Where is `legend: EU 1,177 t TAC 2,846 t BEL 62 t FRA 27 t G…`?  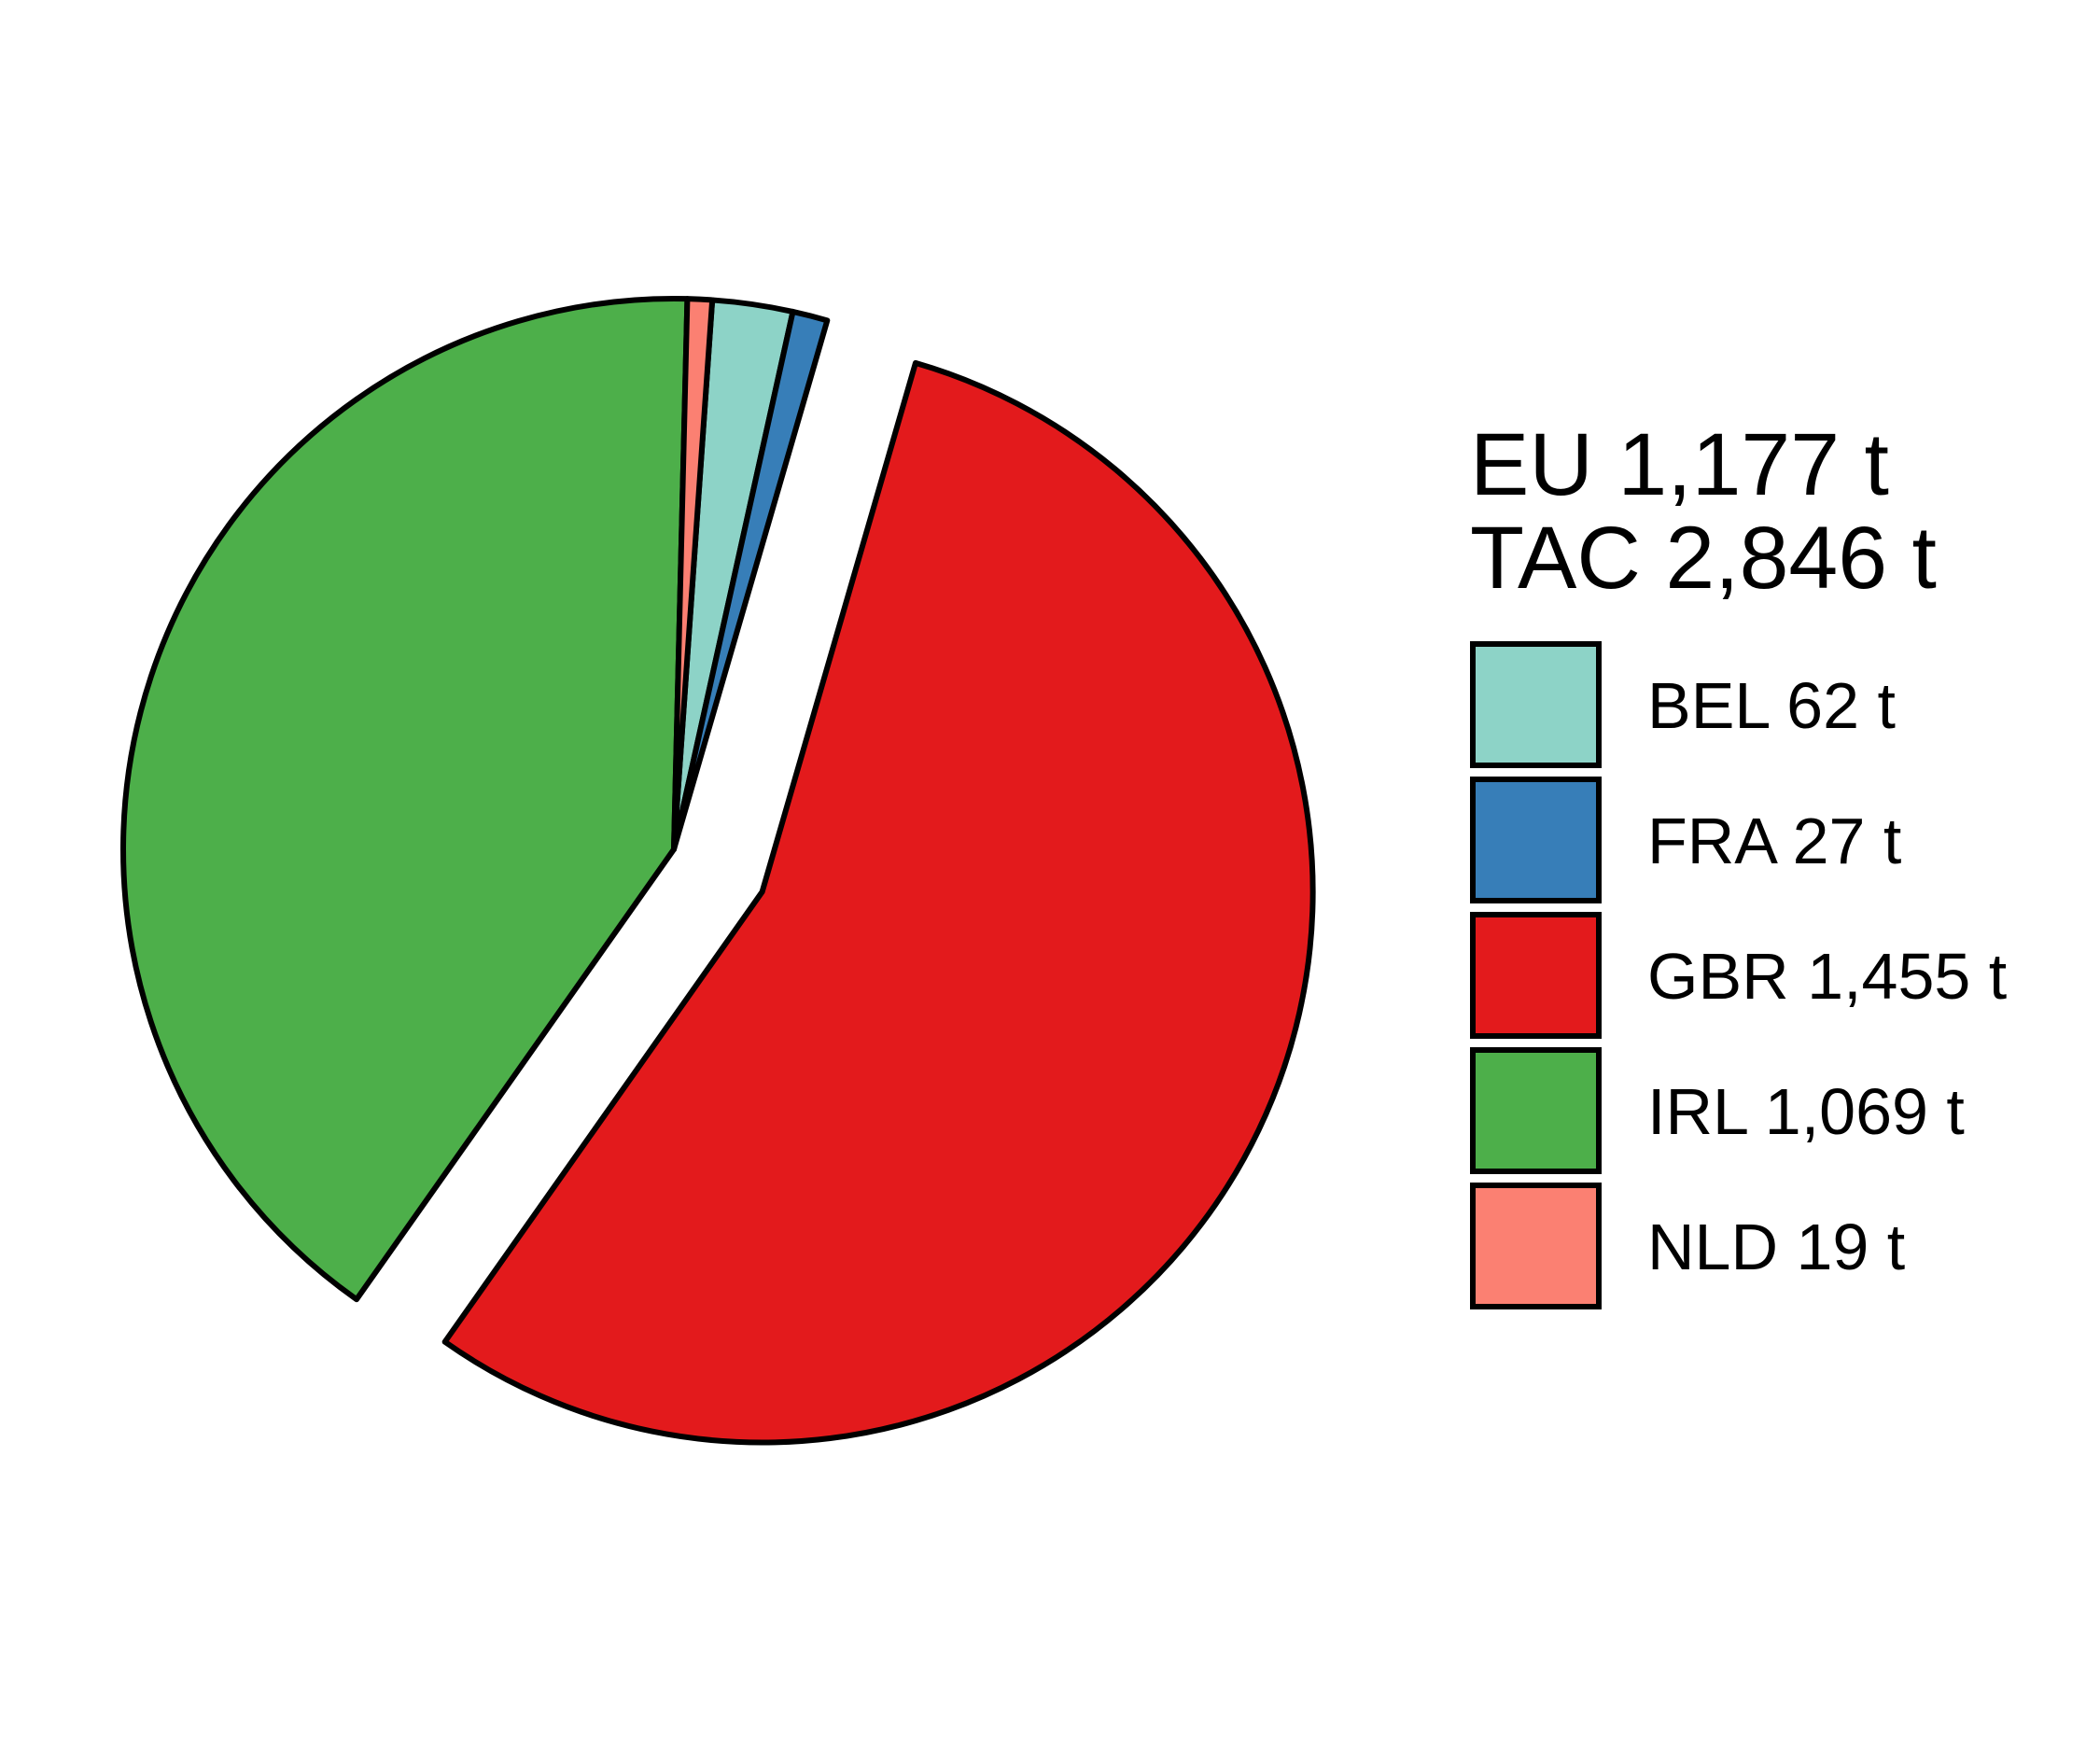 legend: EU 1,177 t TAC 2,846 t BEL 62 t FRA 27 t G… is located at coordinates (1738, 862).